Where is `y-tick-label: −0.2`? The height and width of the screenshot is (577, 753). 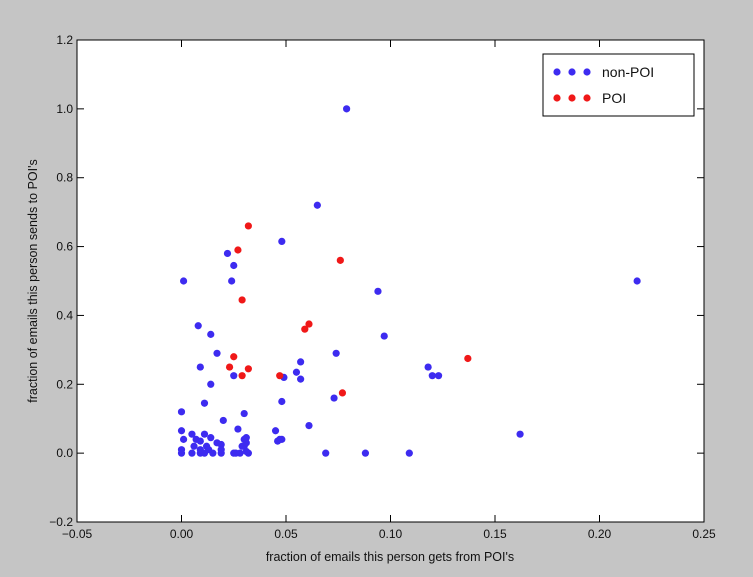
y-tick-label: −0.2 is located at coordinates (61, 522).